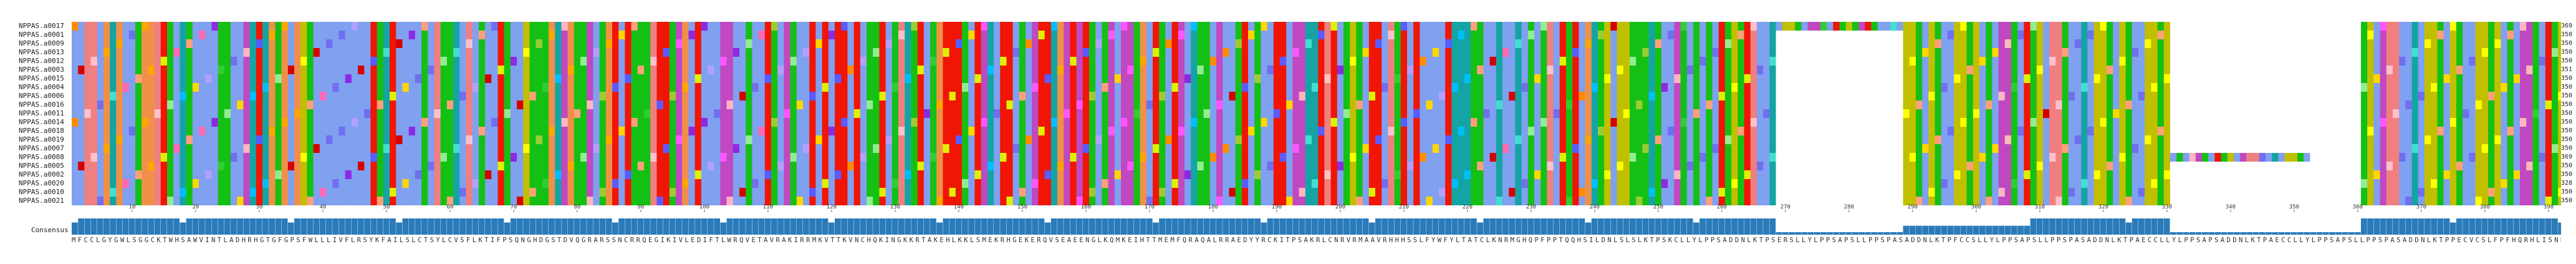 The width and height of the screenshot is (2576, 264). Describe the element at coordinates (41, 192) in the screenshot. I see `sequence-name: NPPAS.a0010` at that location.